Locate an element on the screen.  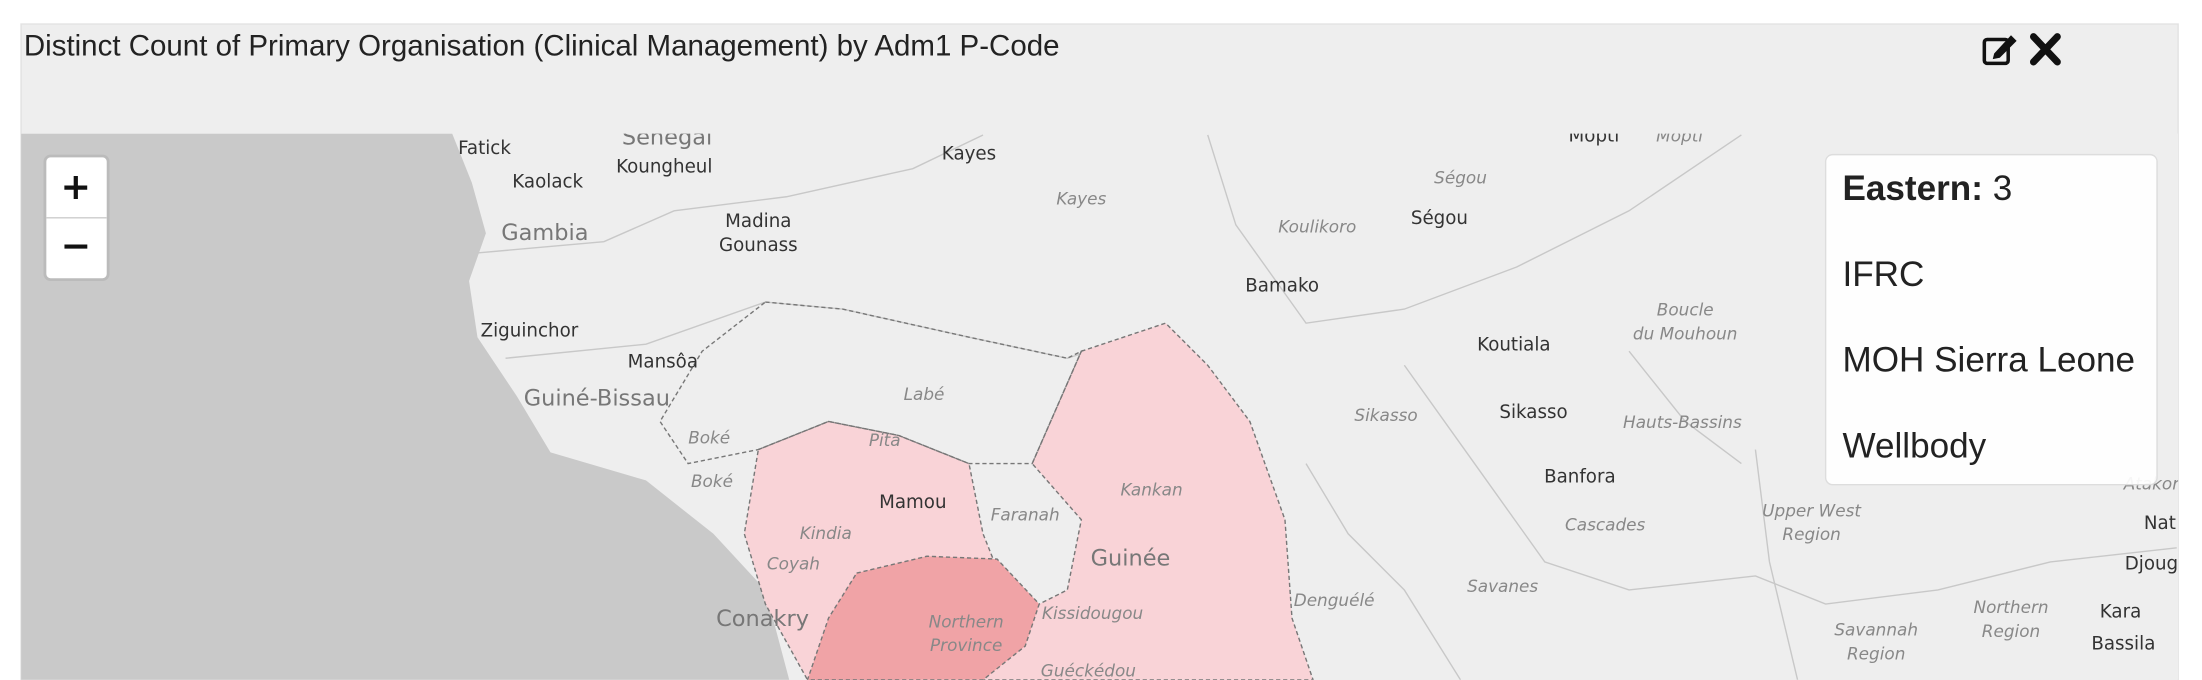
place-label: Savanes is located at coordinates (1502, 586).